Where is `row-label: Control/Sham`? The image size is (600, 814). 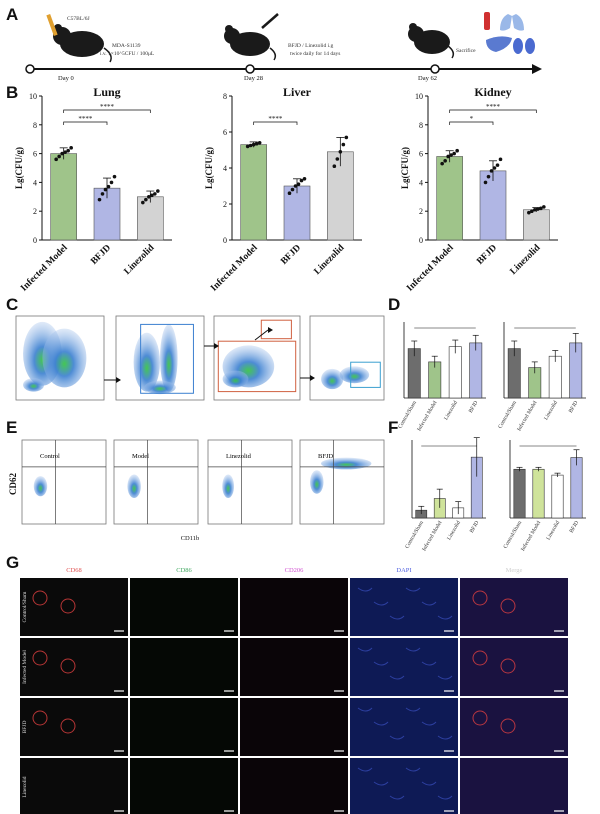 row-label: Control/Sham is located at coordinates (25, 607).